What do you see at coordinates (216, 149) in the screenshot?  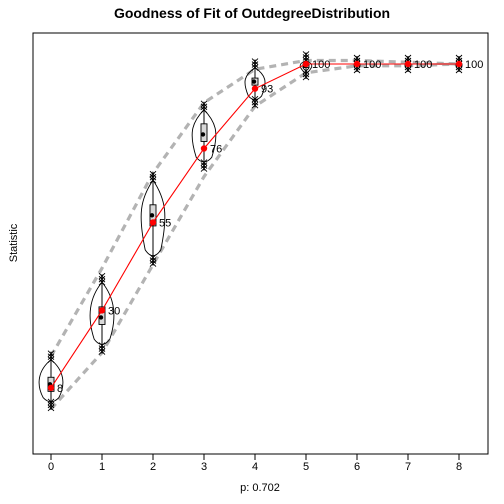 I see `point-label: 76` at bounding box center [216, 149].